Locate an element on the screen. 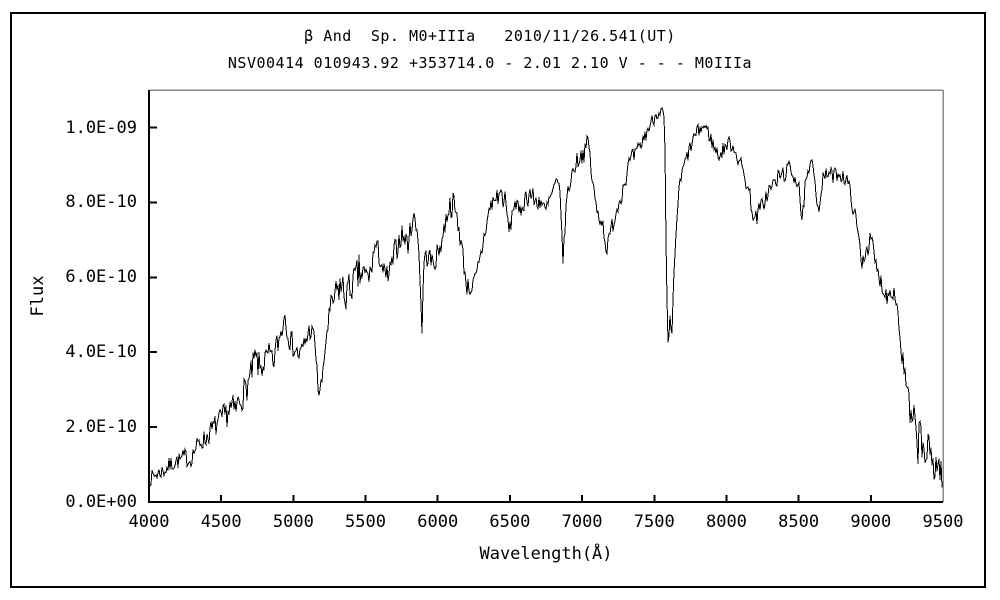 The width and height of the screenshot is (1000, 600). x-tick-label-4500: 4500 is located at coordinates (221, 522).